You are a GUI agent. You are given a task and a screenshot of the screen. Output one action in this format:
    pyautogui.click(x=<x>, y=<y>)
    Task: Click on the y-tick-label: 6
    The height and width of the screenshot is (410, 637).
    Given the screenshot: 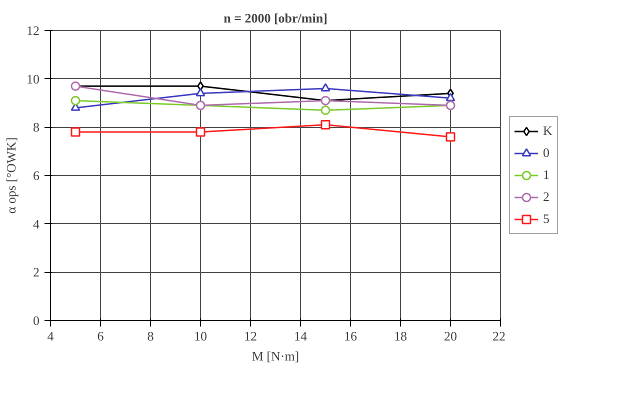 What is the action you would take?
    pyautogui.click(x=36, y=175)
    